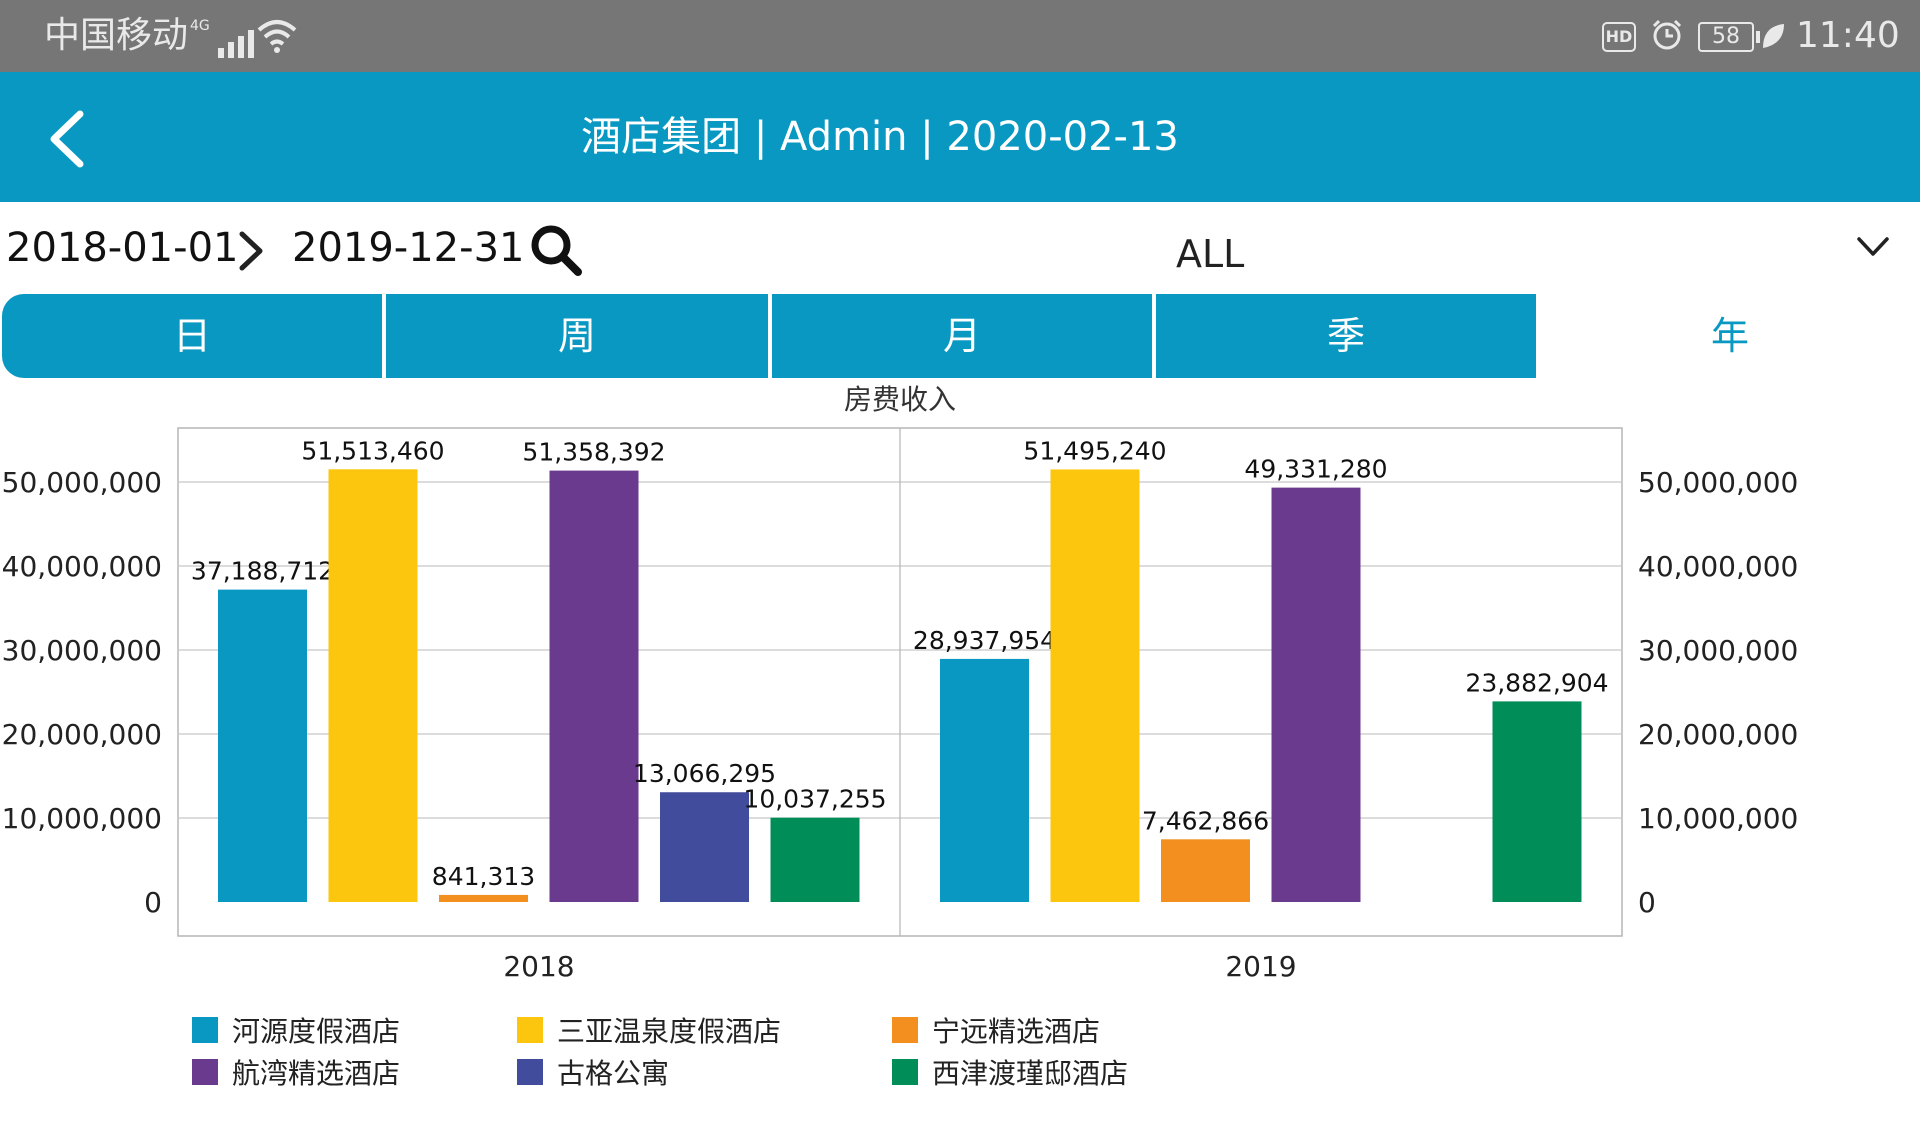  I want to click on data-label: 23,882,904, so click(1536, 682).